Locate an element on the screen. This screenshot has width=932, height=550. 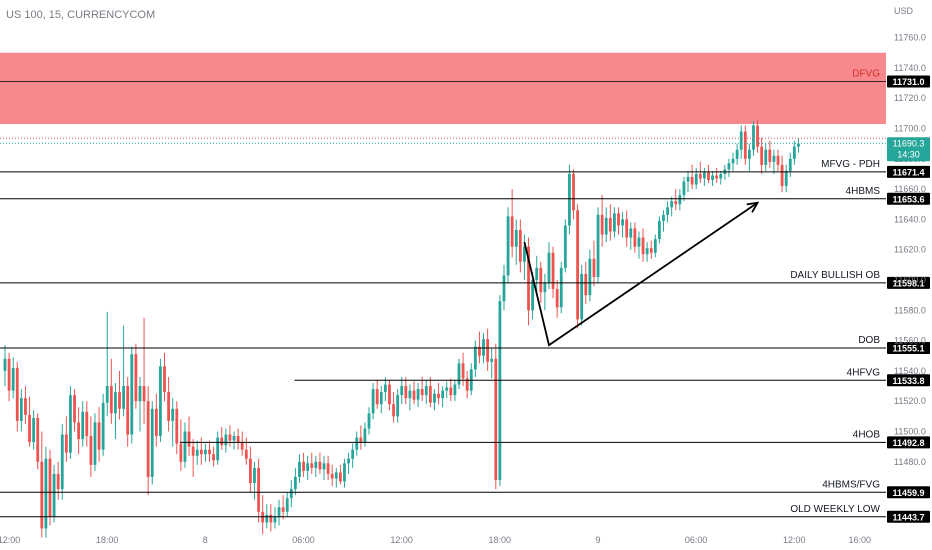
level-label: 4HBMS is located at coordinates (863, 191).